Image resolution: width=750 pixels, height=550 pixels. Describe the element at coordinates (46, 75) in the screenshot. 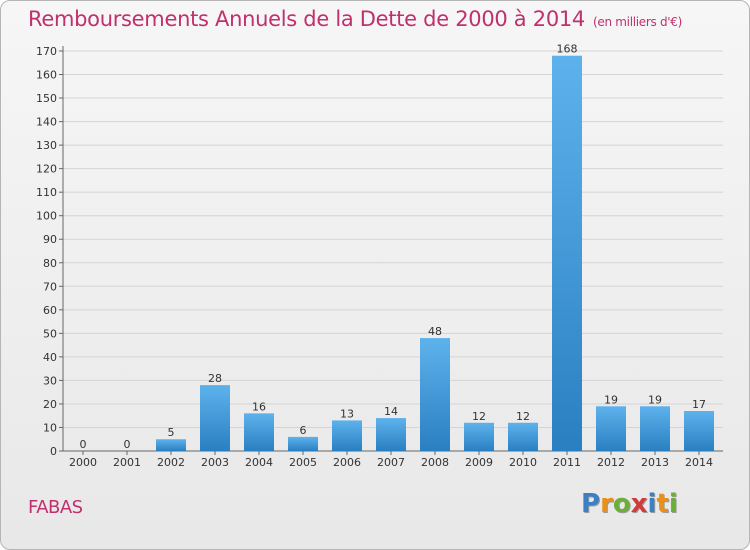

I see `y-tick-label: 160` at that location.